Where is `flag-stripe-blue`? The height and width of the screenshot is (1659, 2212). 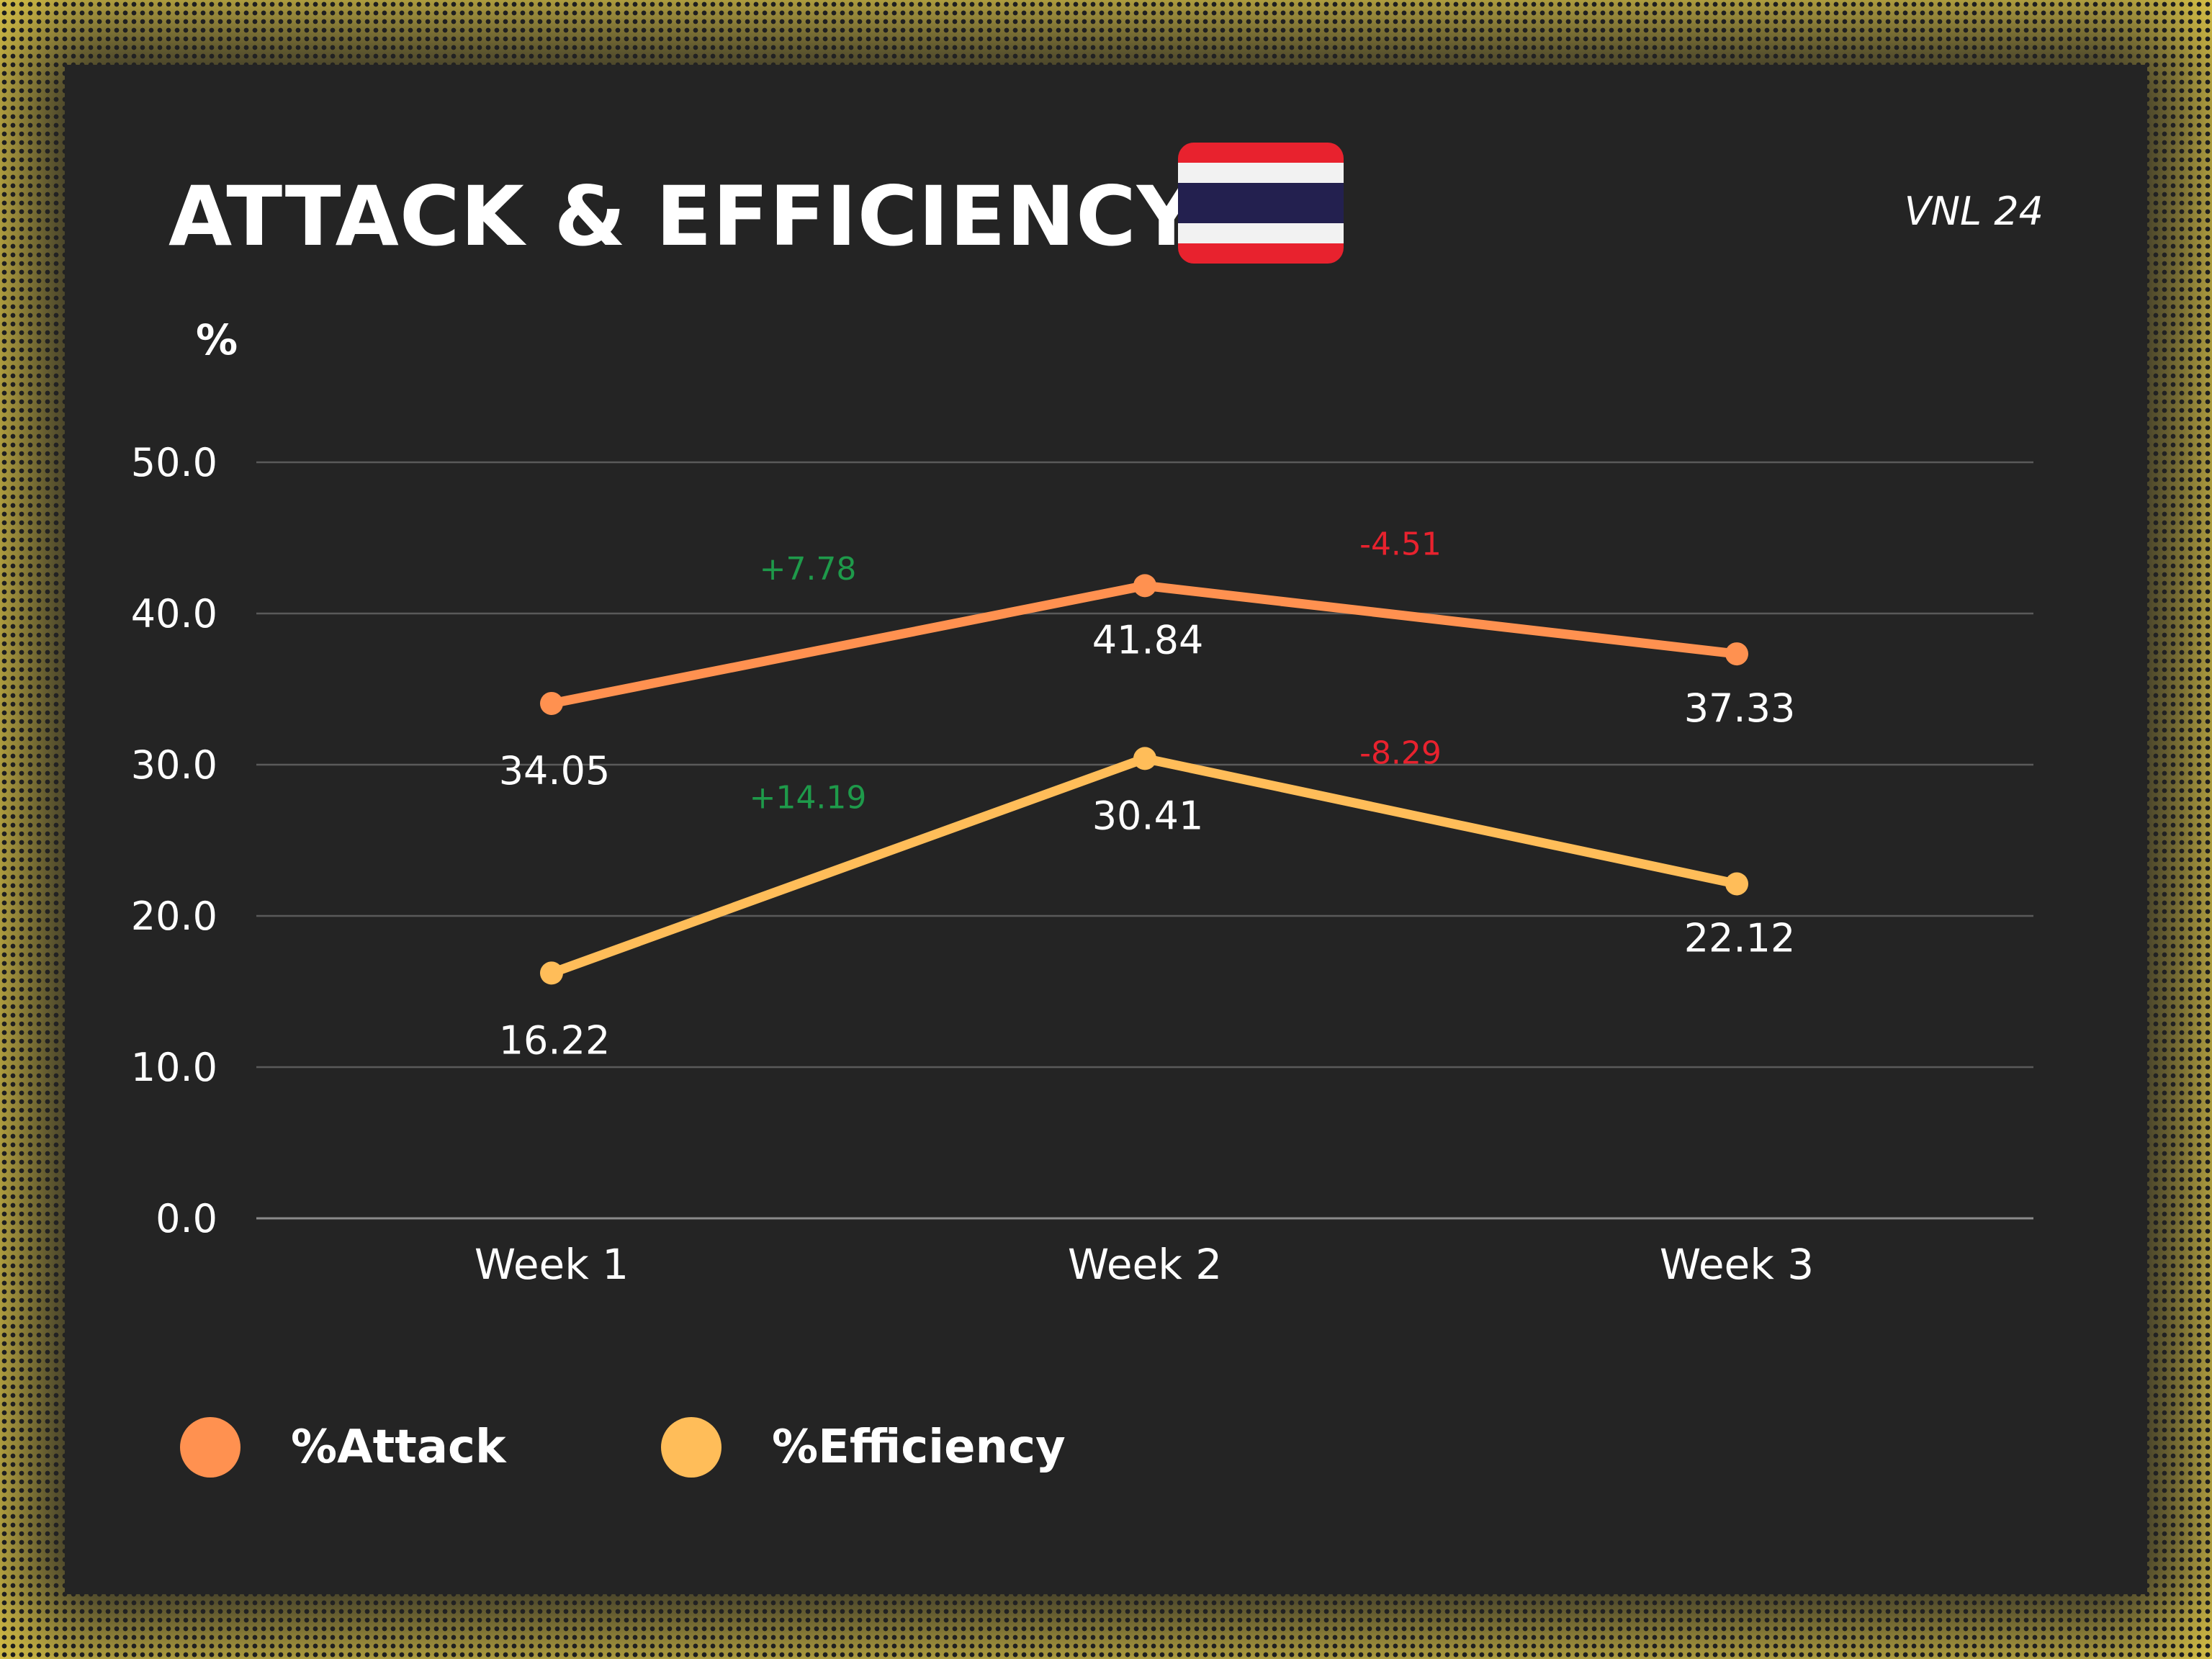
flag-stripe-blue is located at coordinates (1261, 203).